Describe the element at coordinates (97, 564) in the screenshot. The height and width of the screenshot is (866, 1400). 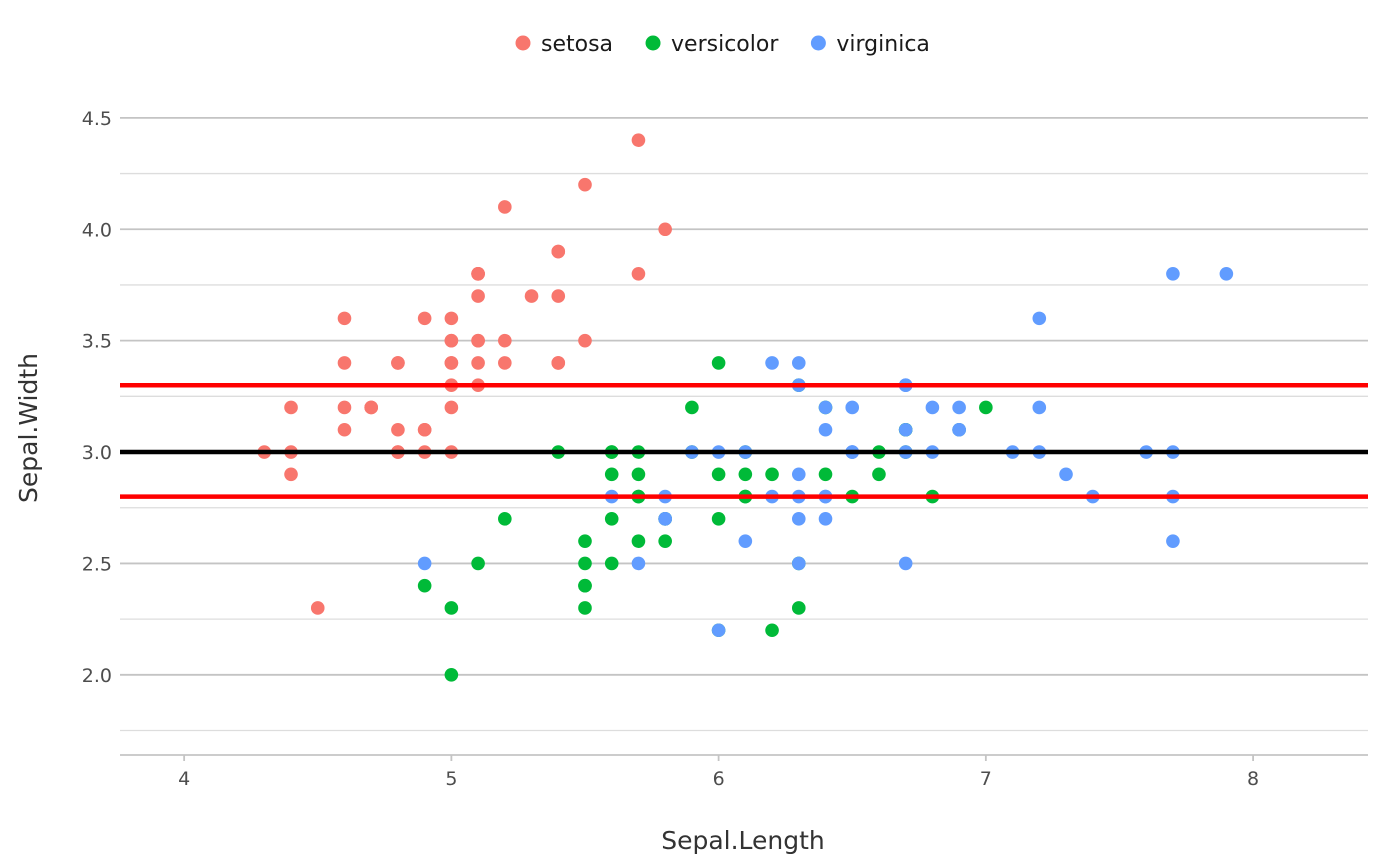
I see `y-tick-label: 2.5` at that location.